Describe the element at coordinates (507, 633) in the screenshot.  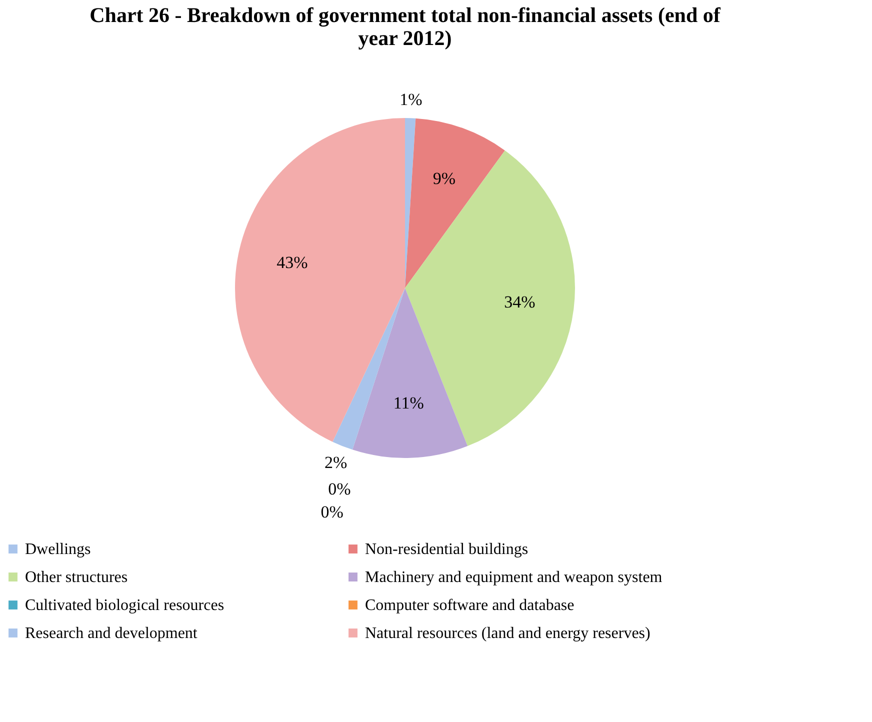
I see `legend-label: Natural resources (land and energy reserves)` at that location.